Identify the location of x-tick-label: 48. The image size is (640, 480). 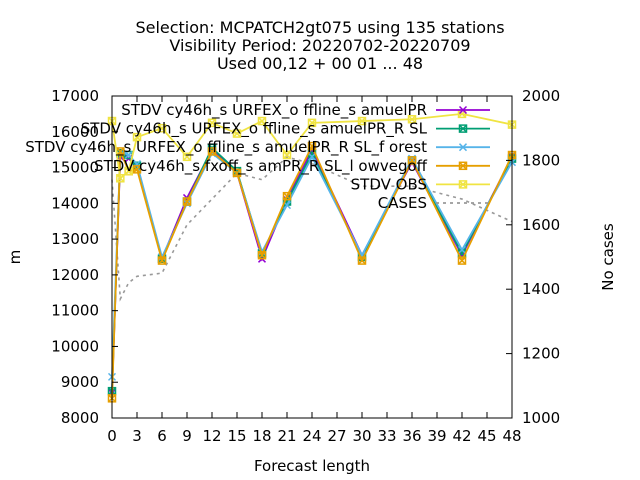
(511, 436).